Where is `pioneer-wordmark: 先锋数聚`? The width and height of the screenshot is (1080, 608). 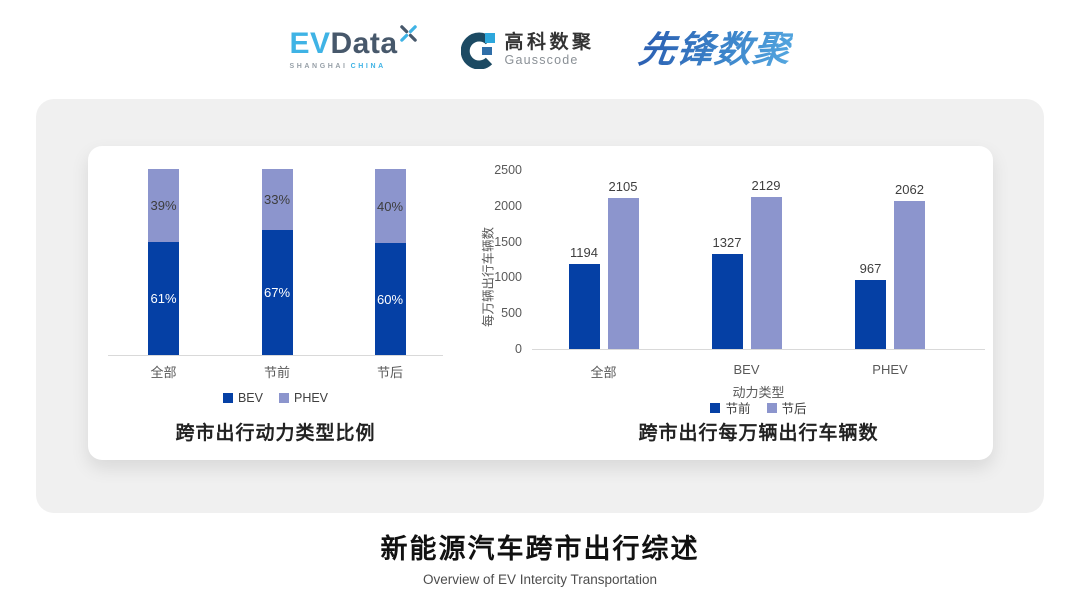 pioneer-wordmark: 先锋数聚 is located at coordinates (714, 49).